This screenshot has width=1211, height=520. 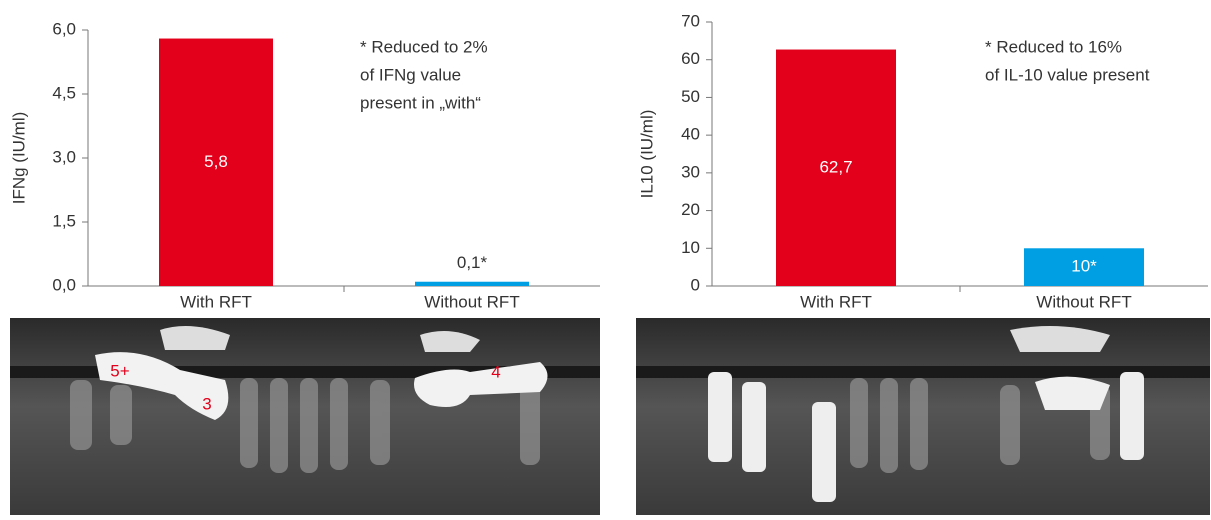 I want to click on y-tick-label: 70, so click(x=690, y=20).